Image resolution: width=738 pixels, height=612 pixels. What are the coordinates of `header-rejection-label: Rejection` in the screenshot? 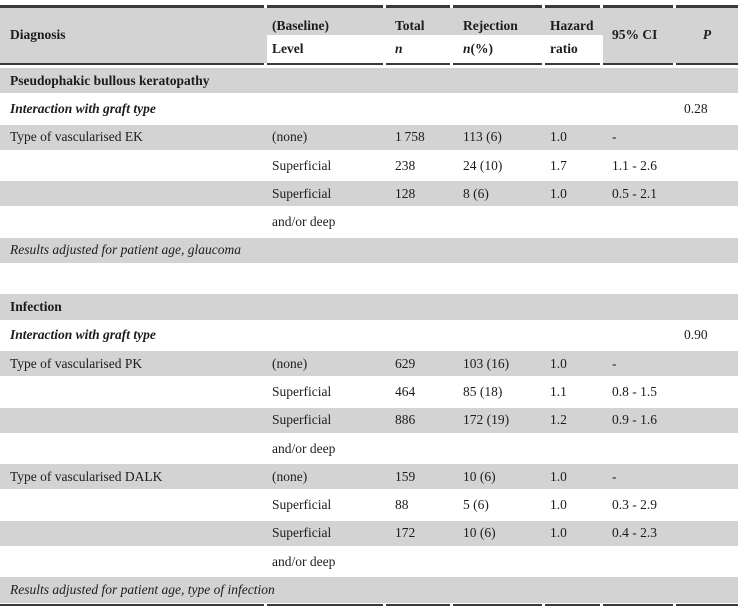 It's located at (490, 25).